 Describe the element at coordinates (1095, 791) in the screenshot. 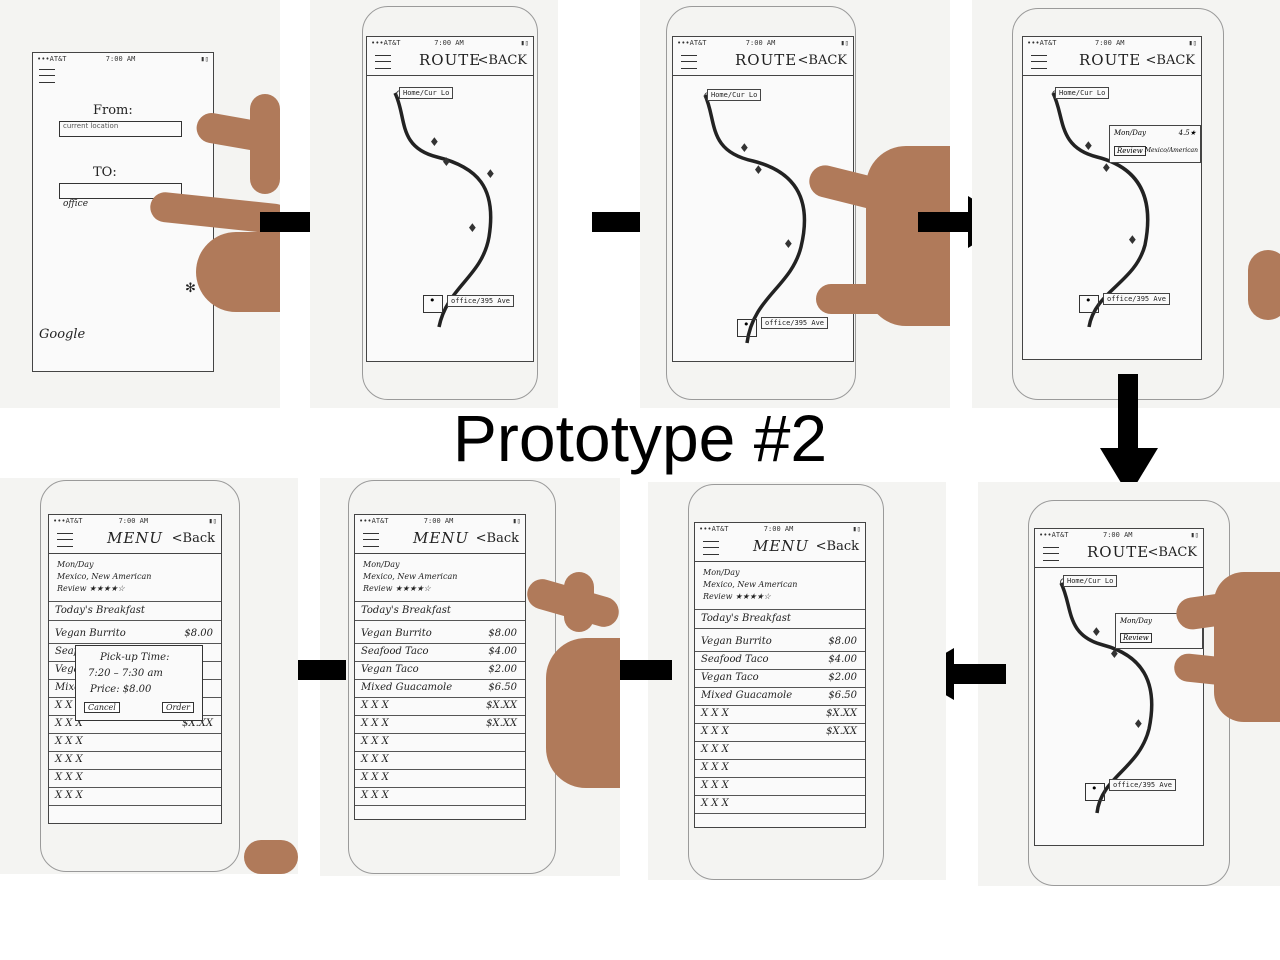

I see `destination-marker` at that location.